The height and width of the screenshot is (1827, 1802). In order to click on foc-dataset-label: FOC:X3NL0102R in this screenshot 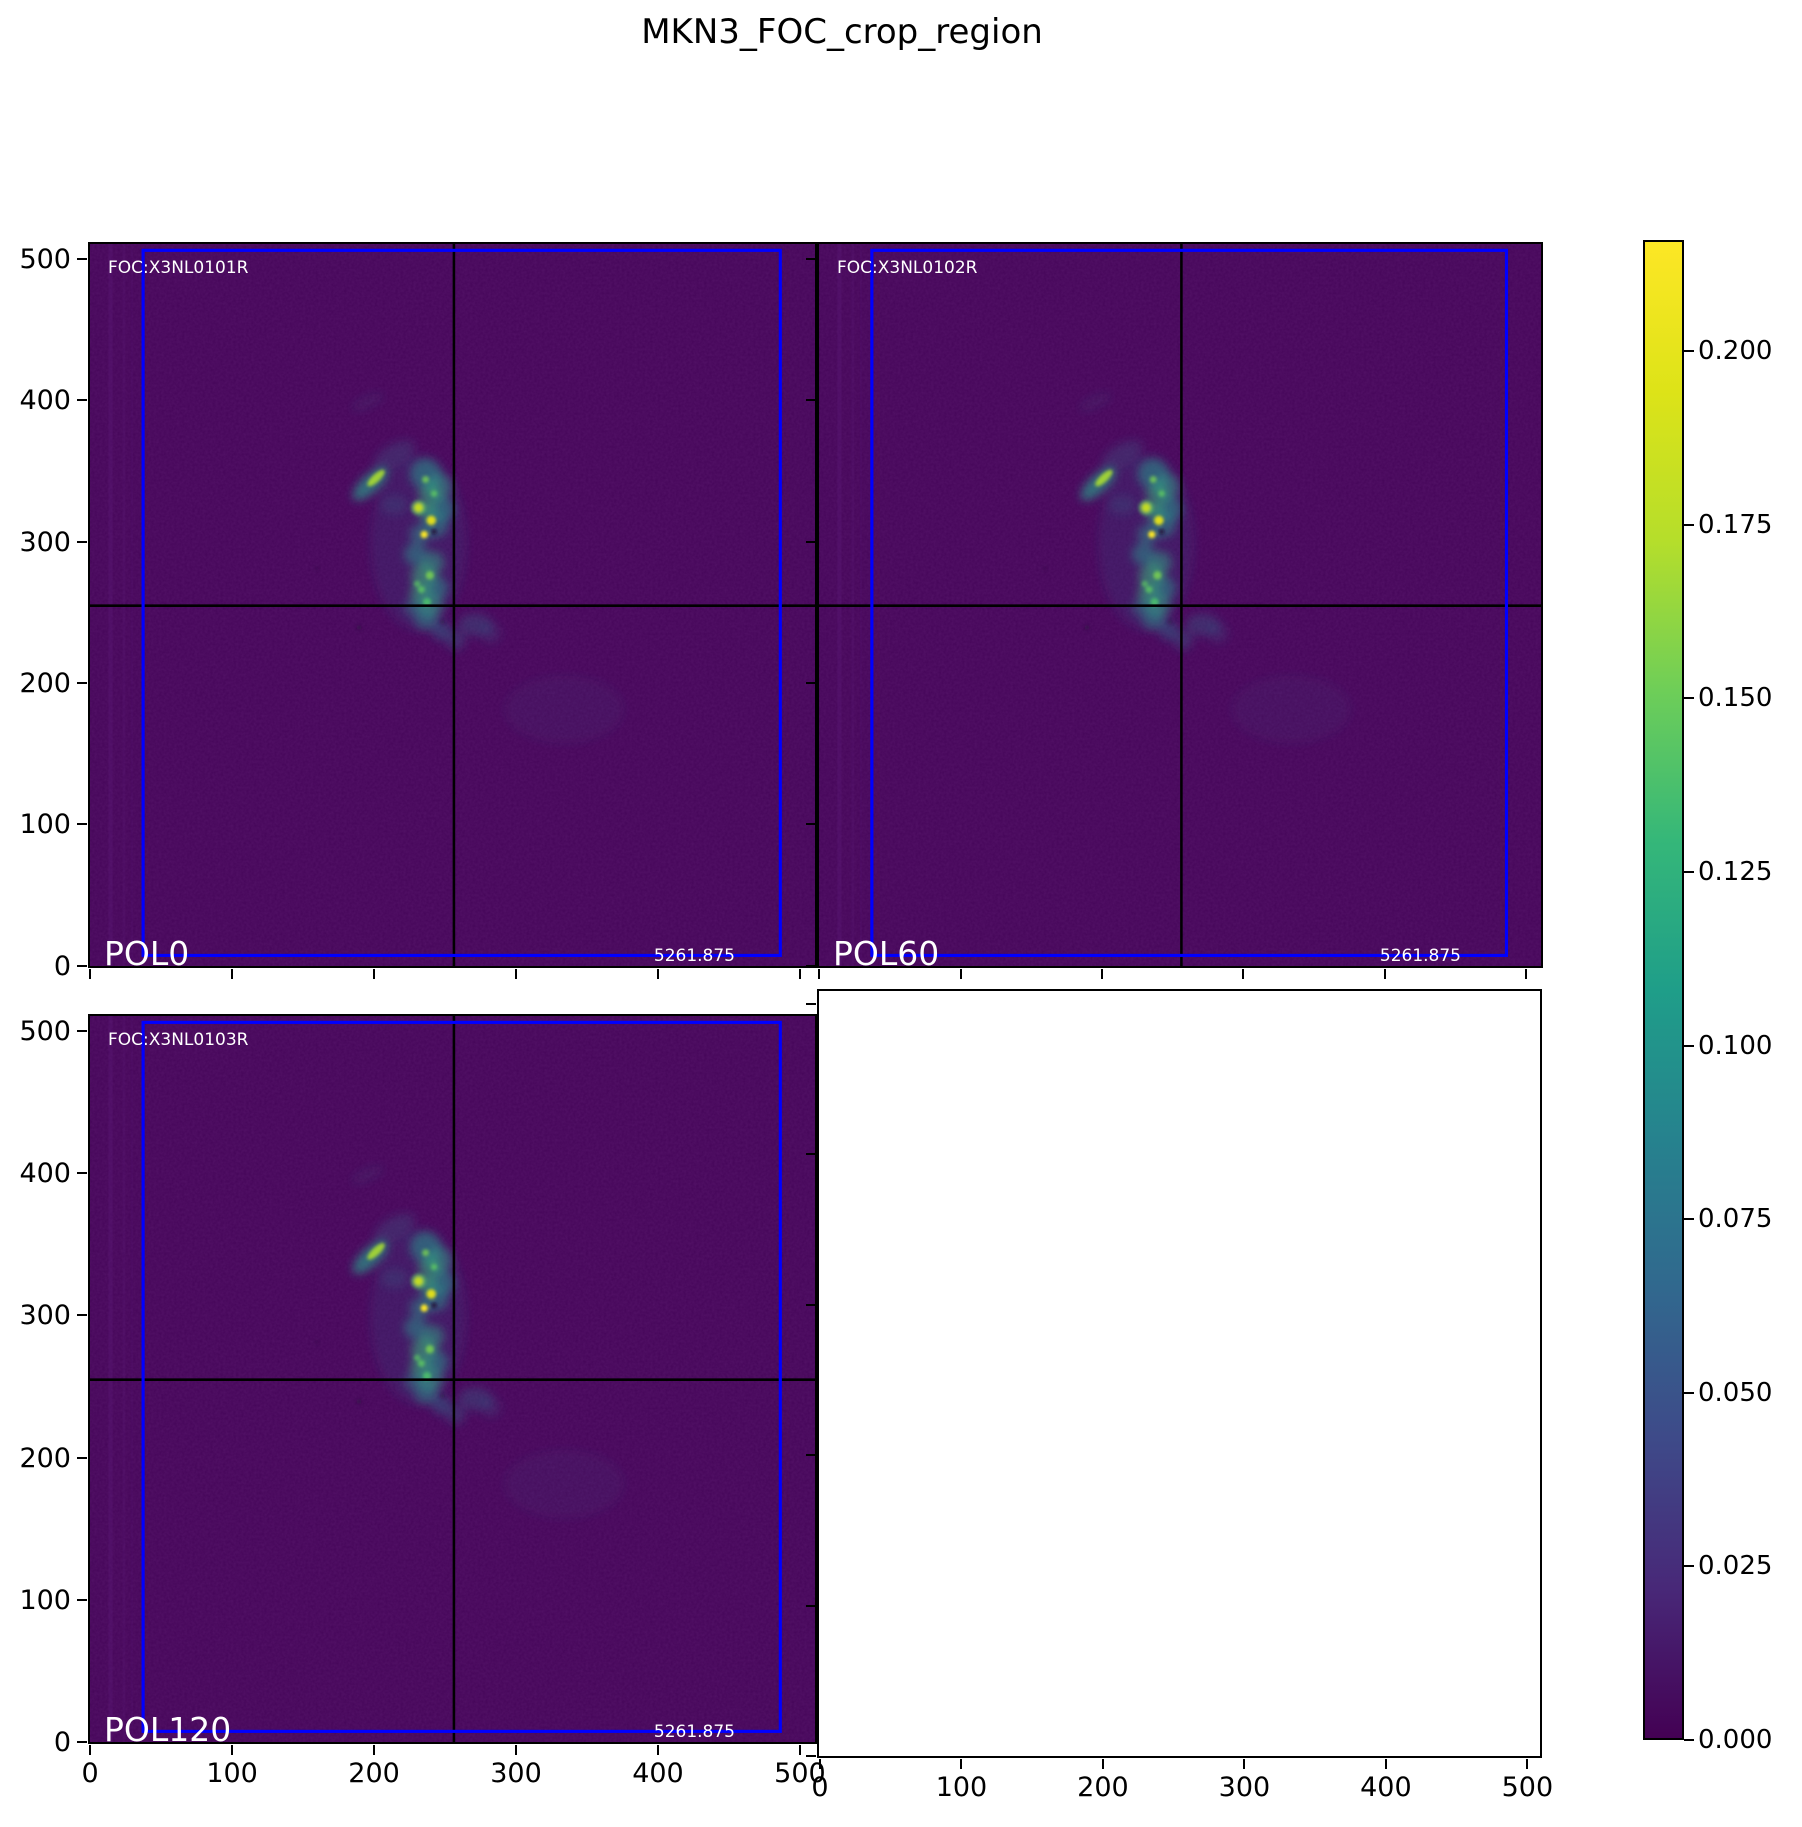, I will do `click(907, 268)`.